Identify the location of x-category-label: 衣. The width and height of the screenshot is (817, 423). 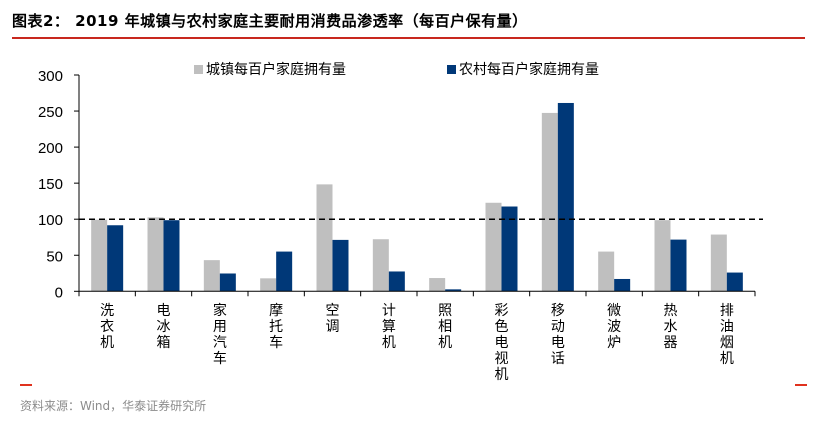
(107, 327).